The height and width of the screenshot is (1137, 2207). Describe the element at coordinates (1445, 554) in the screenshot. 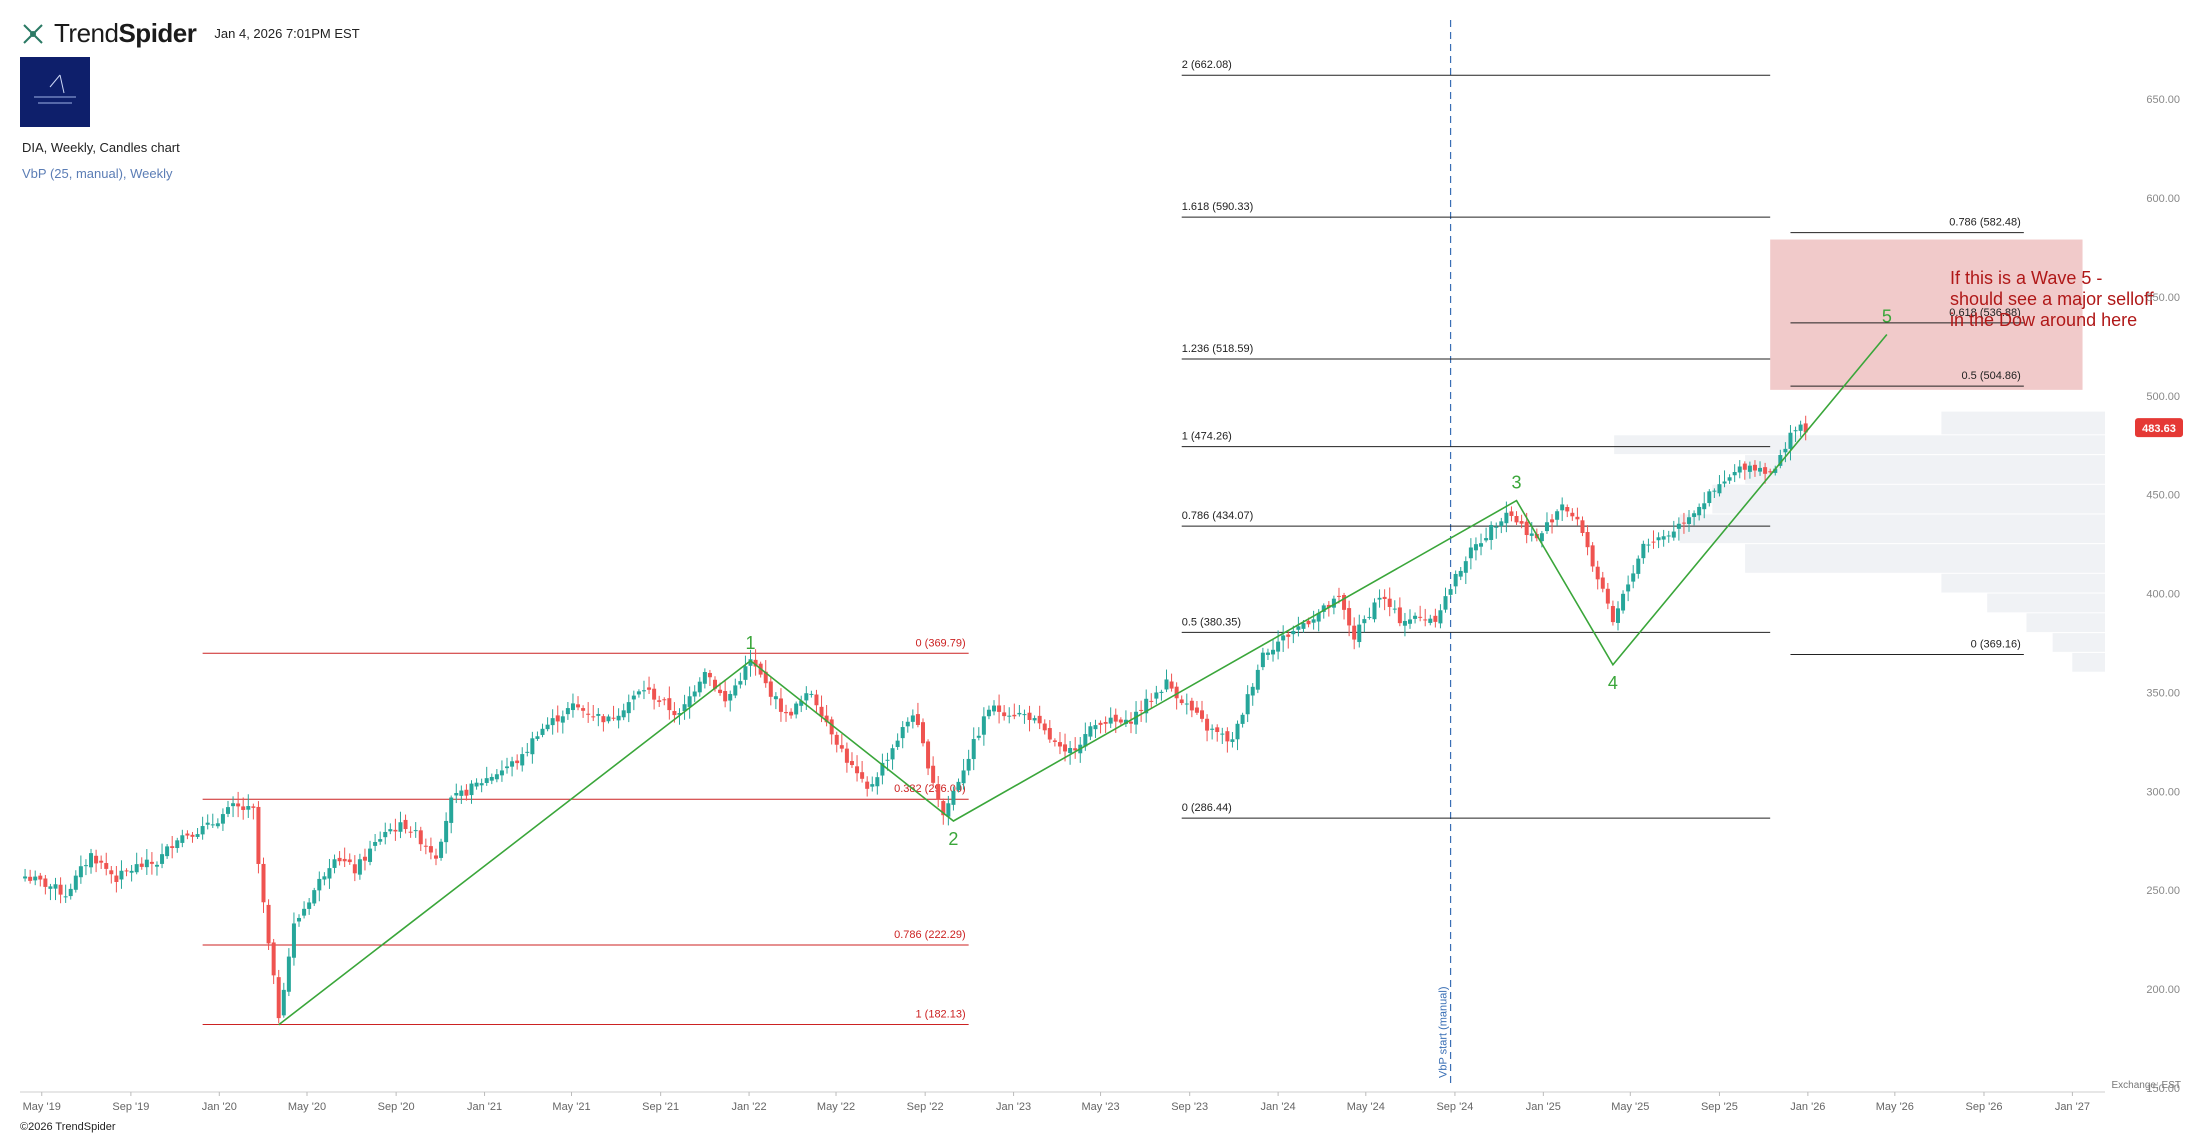

I see `vbp-start-marker: VbP start (manual)` at that location.